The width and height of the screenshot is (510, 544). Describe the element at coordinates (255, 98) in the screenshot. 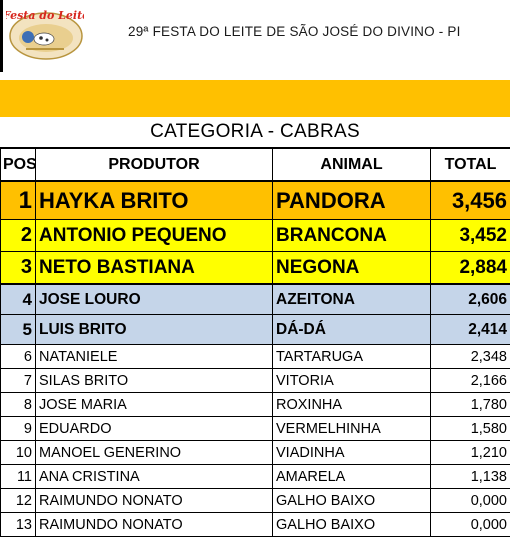

I see `orange-banner` at that location.